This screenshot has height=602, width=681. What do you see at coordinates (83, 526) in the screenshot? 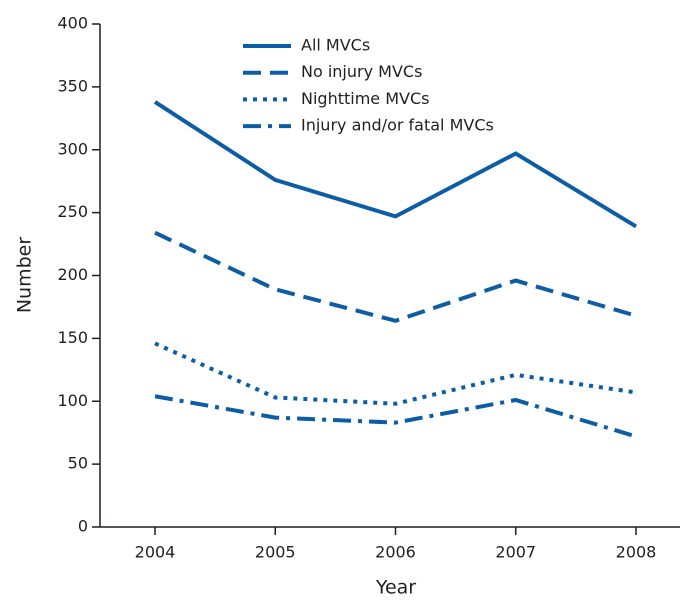
I see `y-tick-label: 0` at bounding box center [83, 526].